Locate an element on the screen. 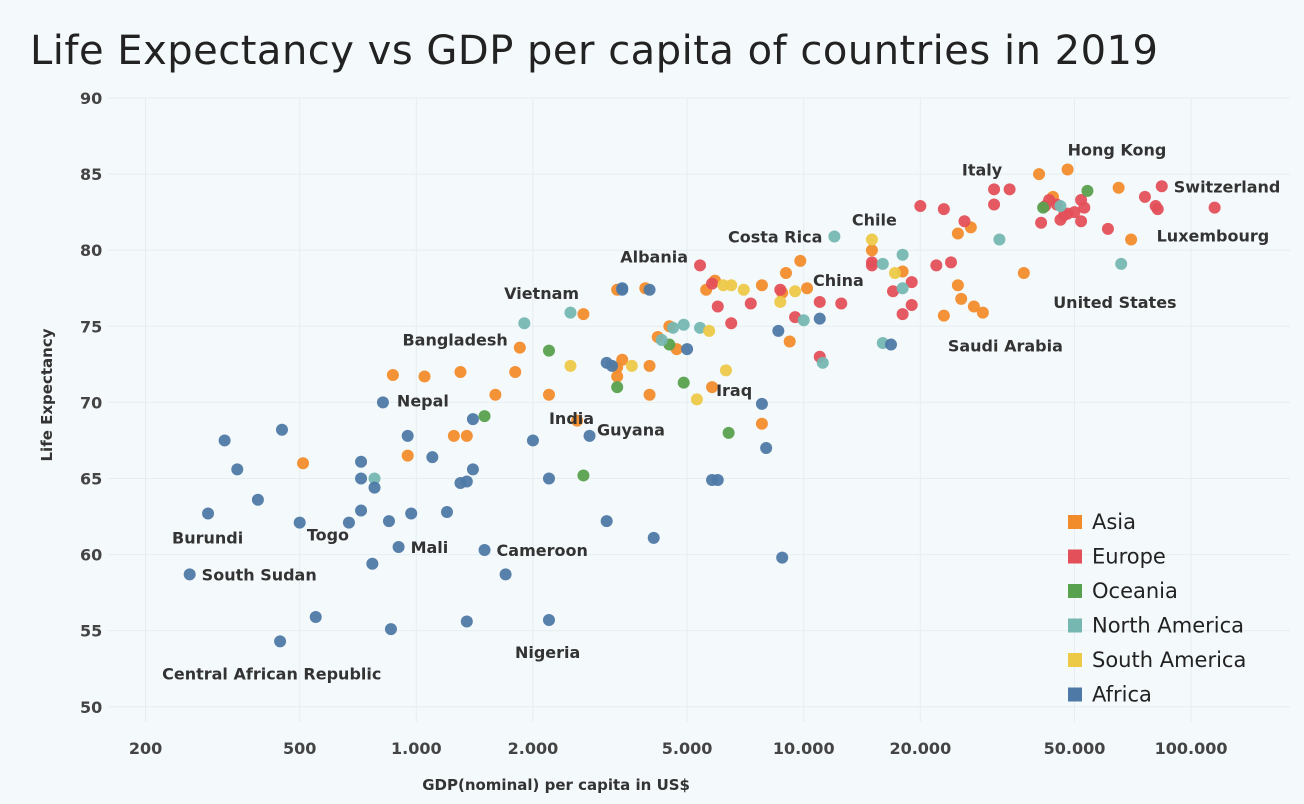  annotation-label: Chile is located at coordinates (874, 220).